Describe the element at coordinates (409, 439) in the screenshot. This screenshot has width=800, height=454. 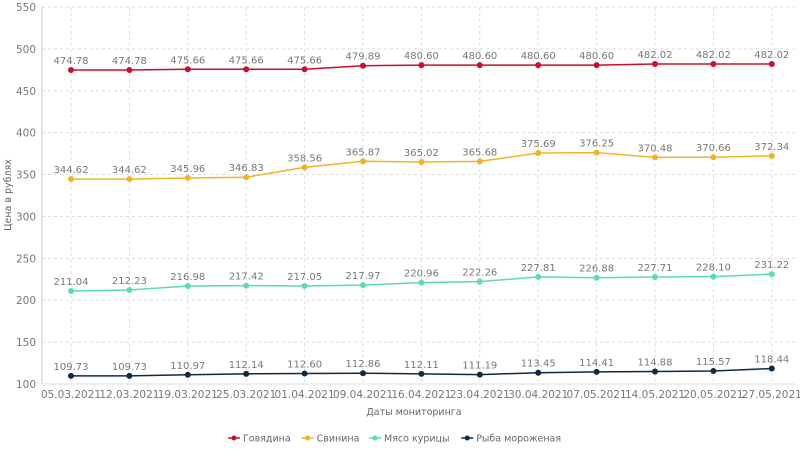
I see `legend-item: Мясо курицы` at that location.